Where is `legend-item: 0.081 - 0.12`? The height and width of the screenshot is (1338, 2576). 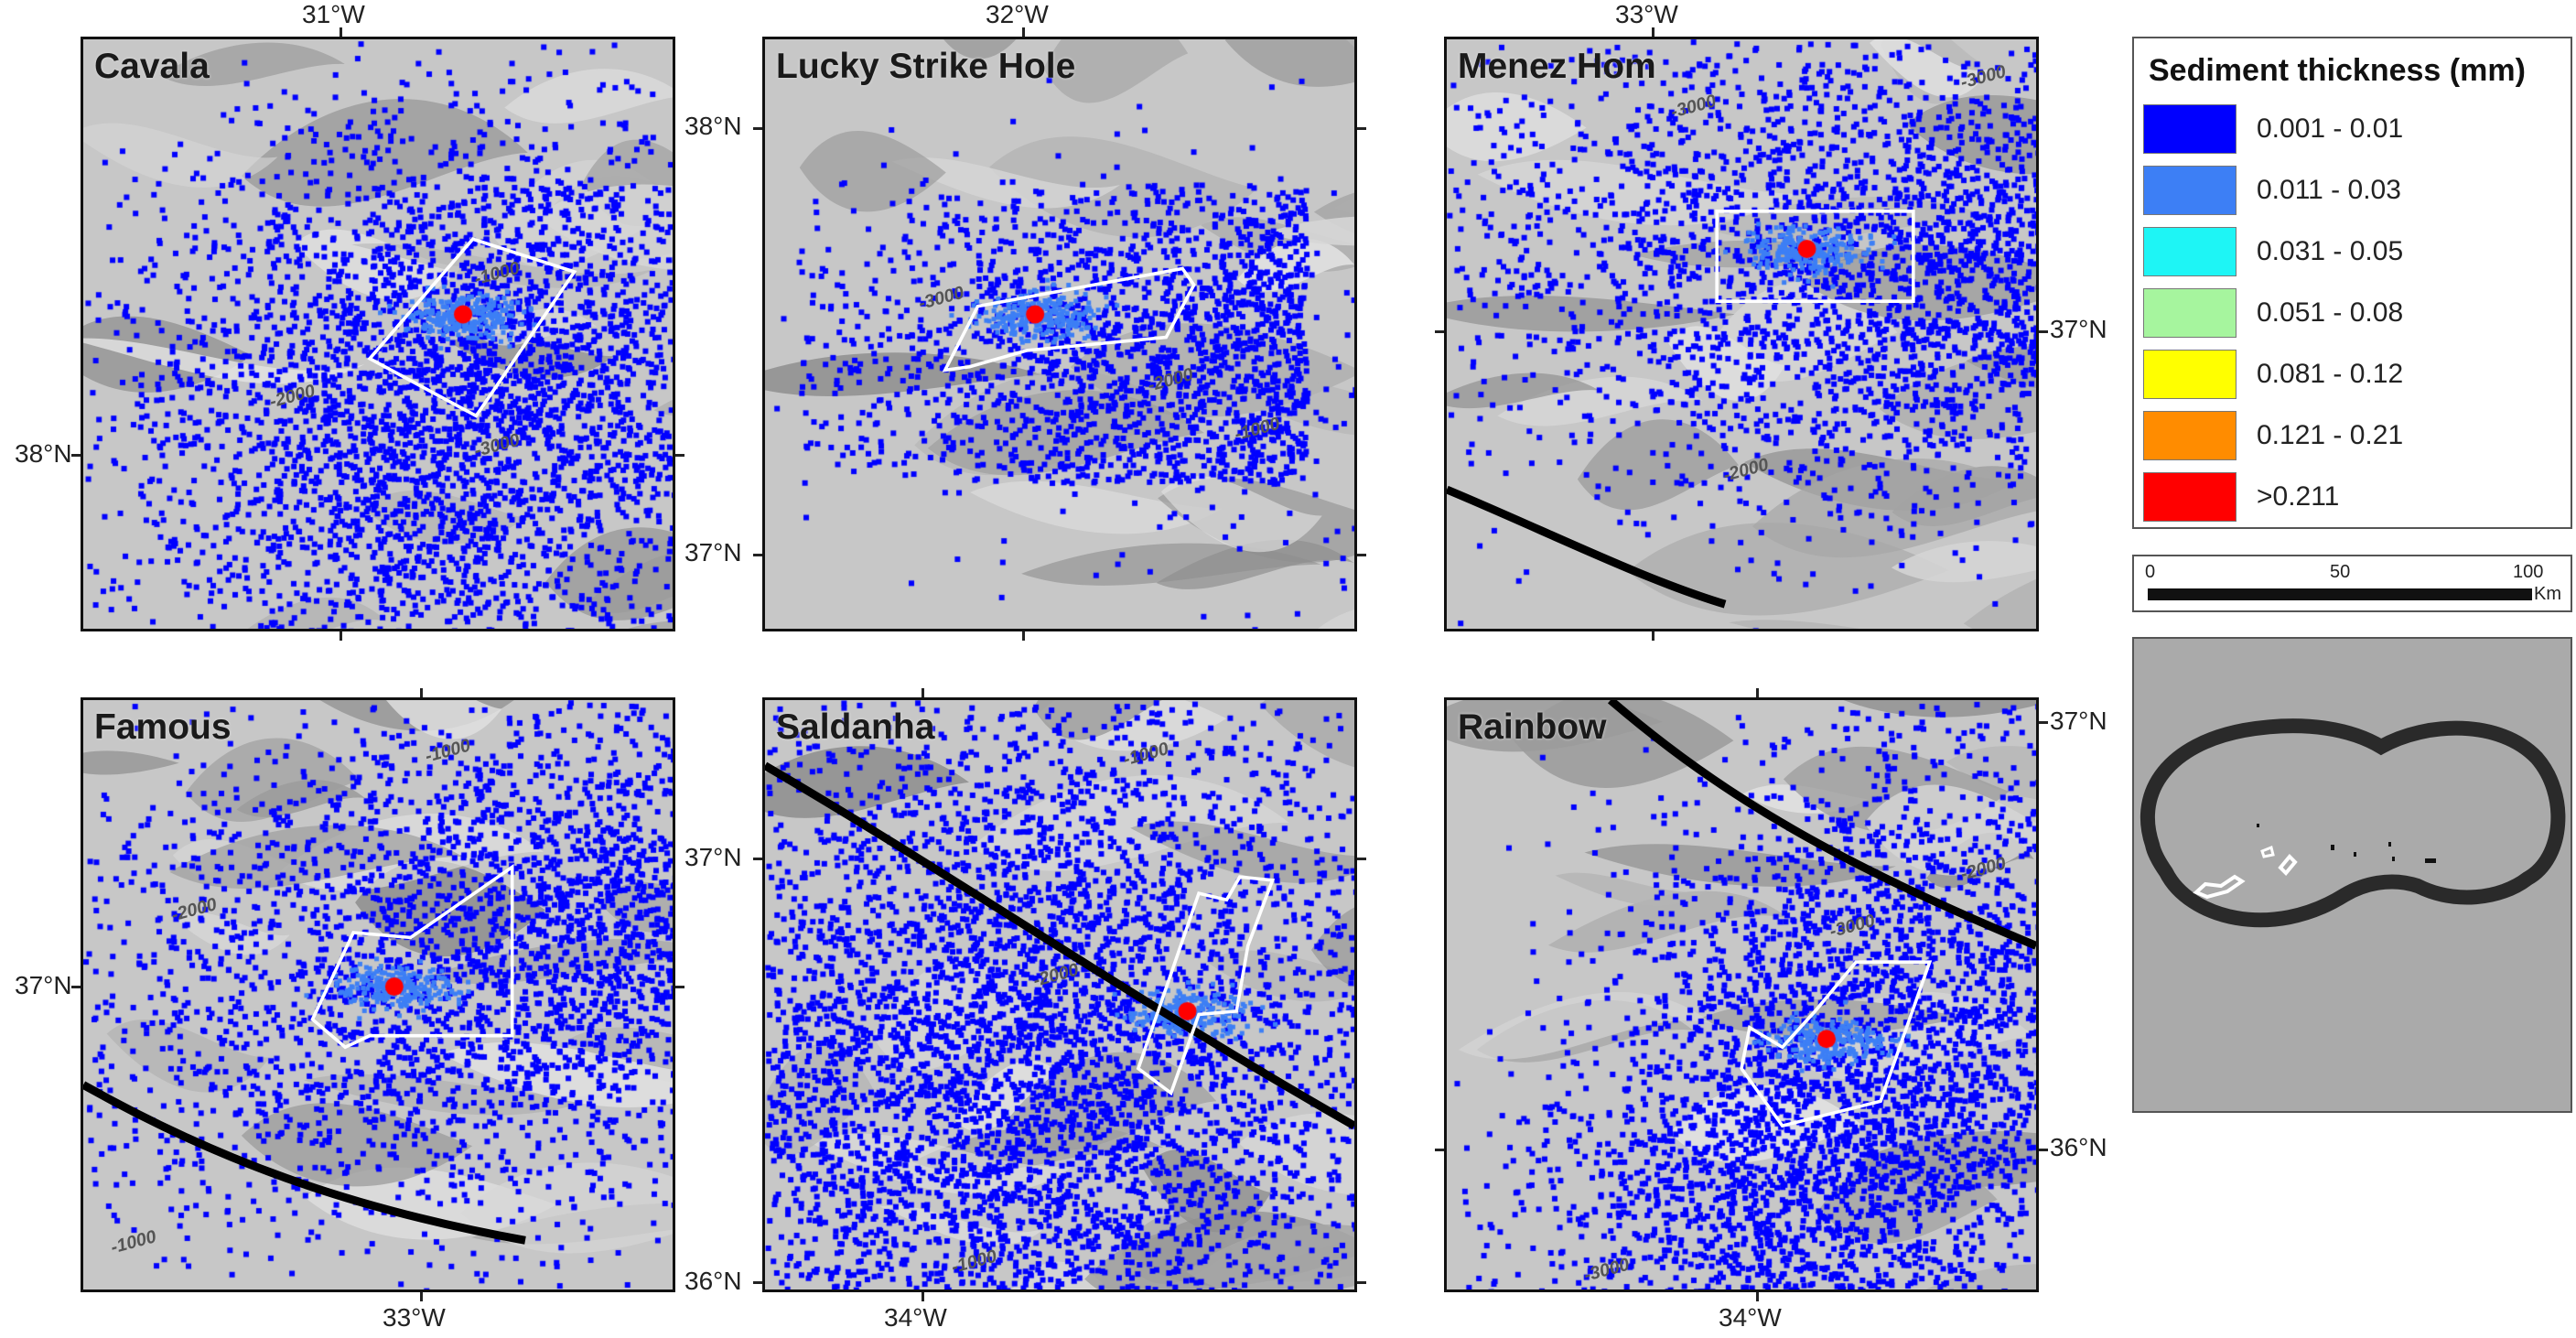
legend-item: 0.081 - 0.12 is located at coordinates (2353, 375).